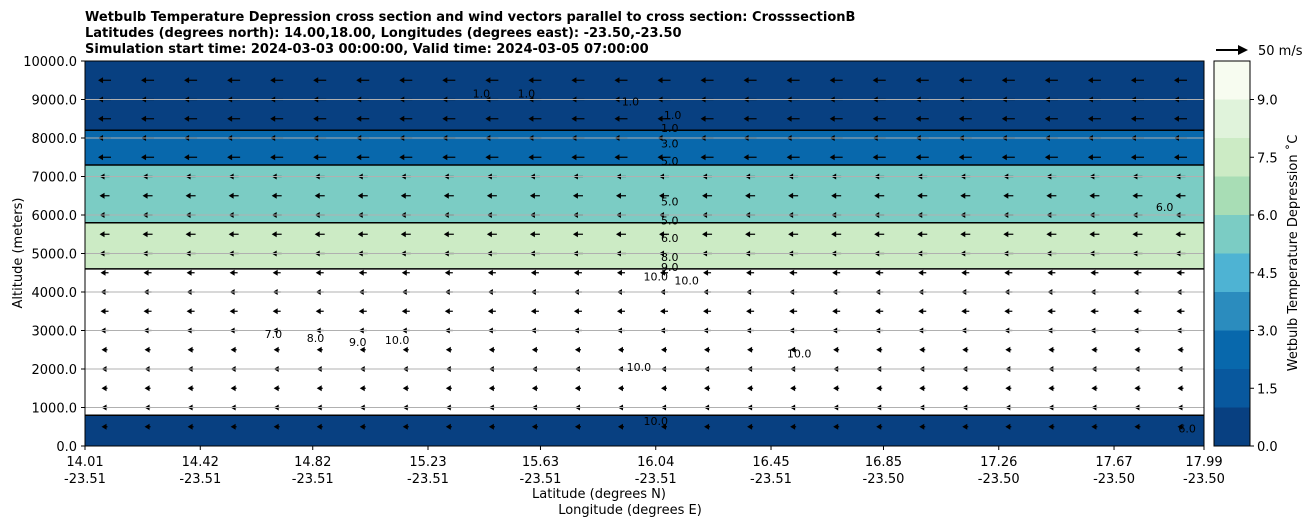 This screenshot has height=526, width=1312. Describe the element at coordinates (630, 510) in the screenshot. I see `x-axis-label-secondary: Longitude (degrees E)` at that location.